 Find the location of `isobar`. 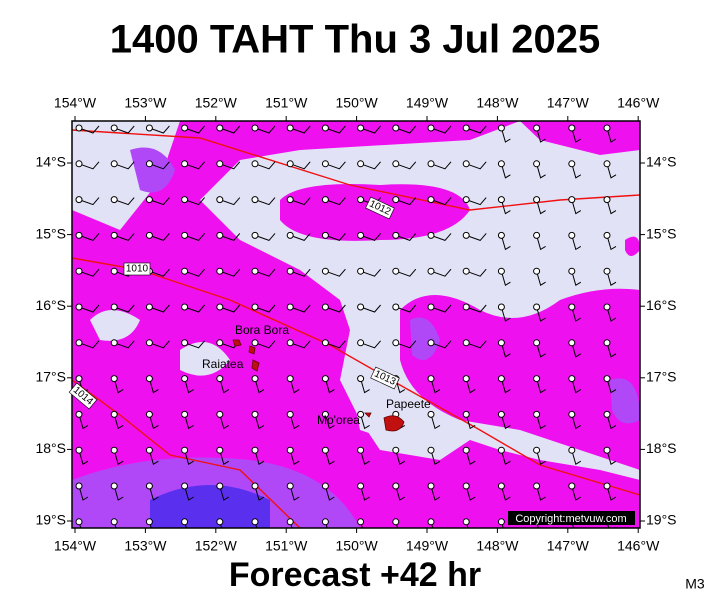

isobar is located at coordinates (186, 453).